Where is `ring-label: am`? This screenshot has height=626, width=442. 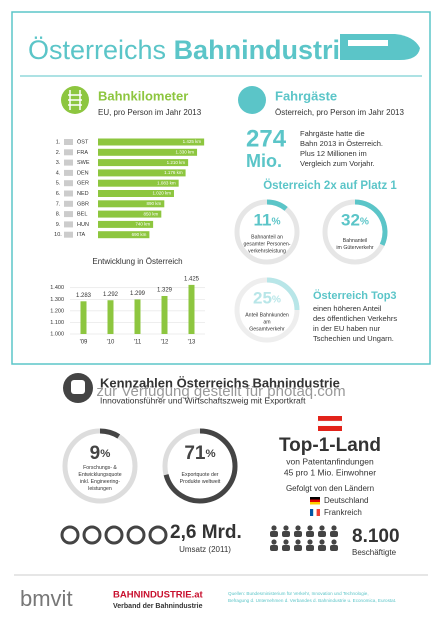 ring-label: am is located at coordinates (266, 322).